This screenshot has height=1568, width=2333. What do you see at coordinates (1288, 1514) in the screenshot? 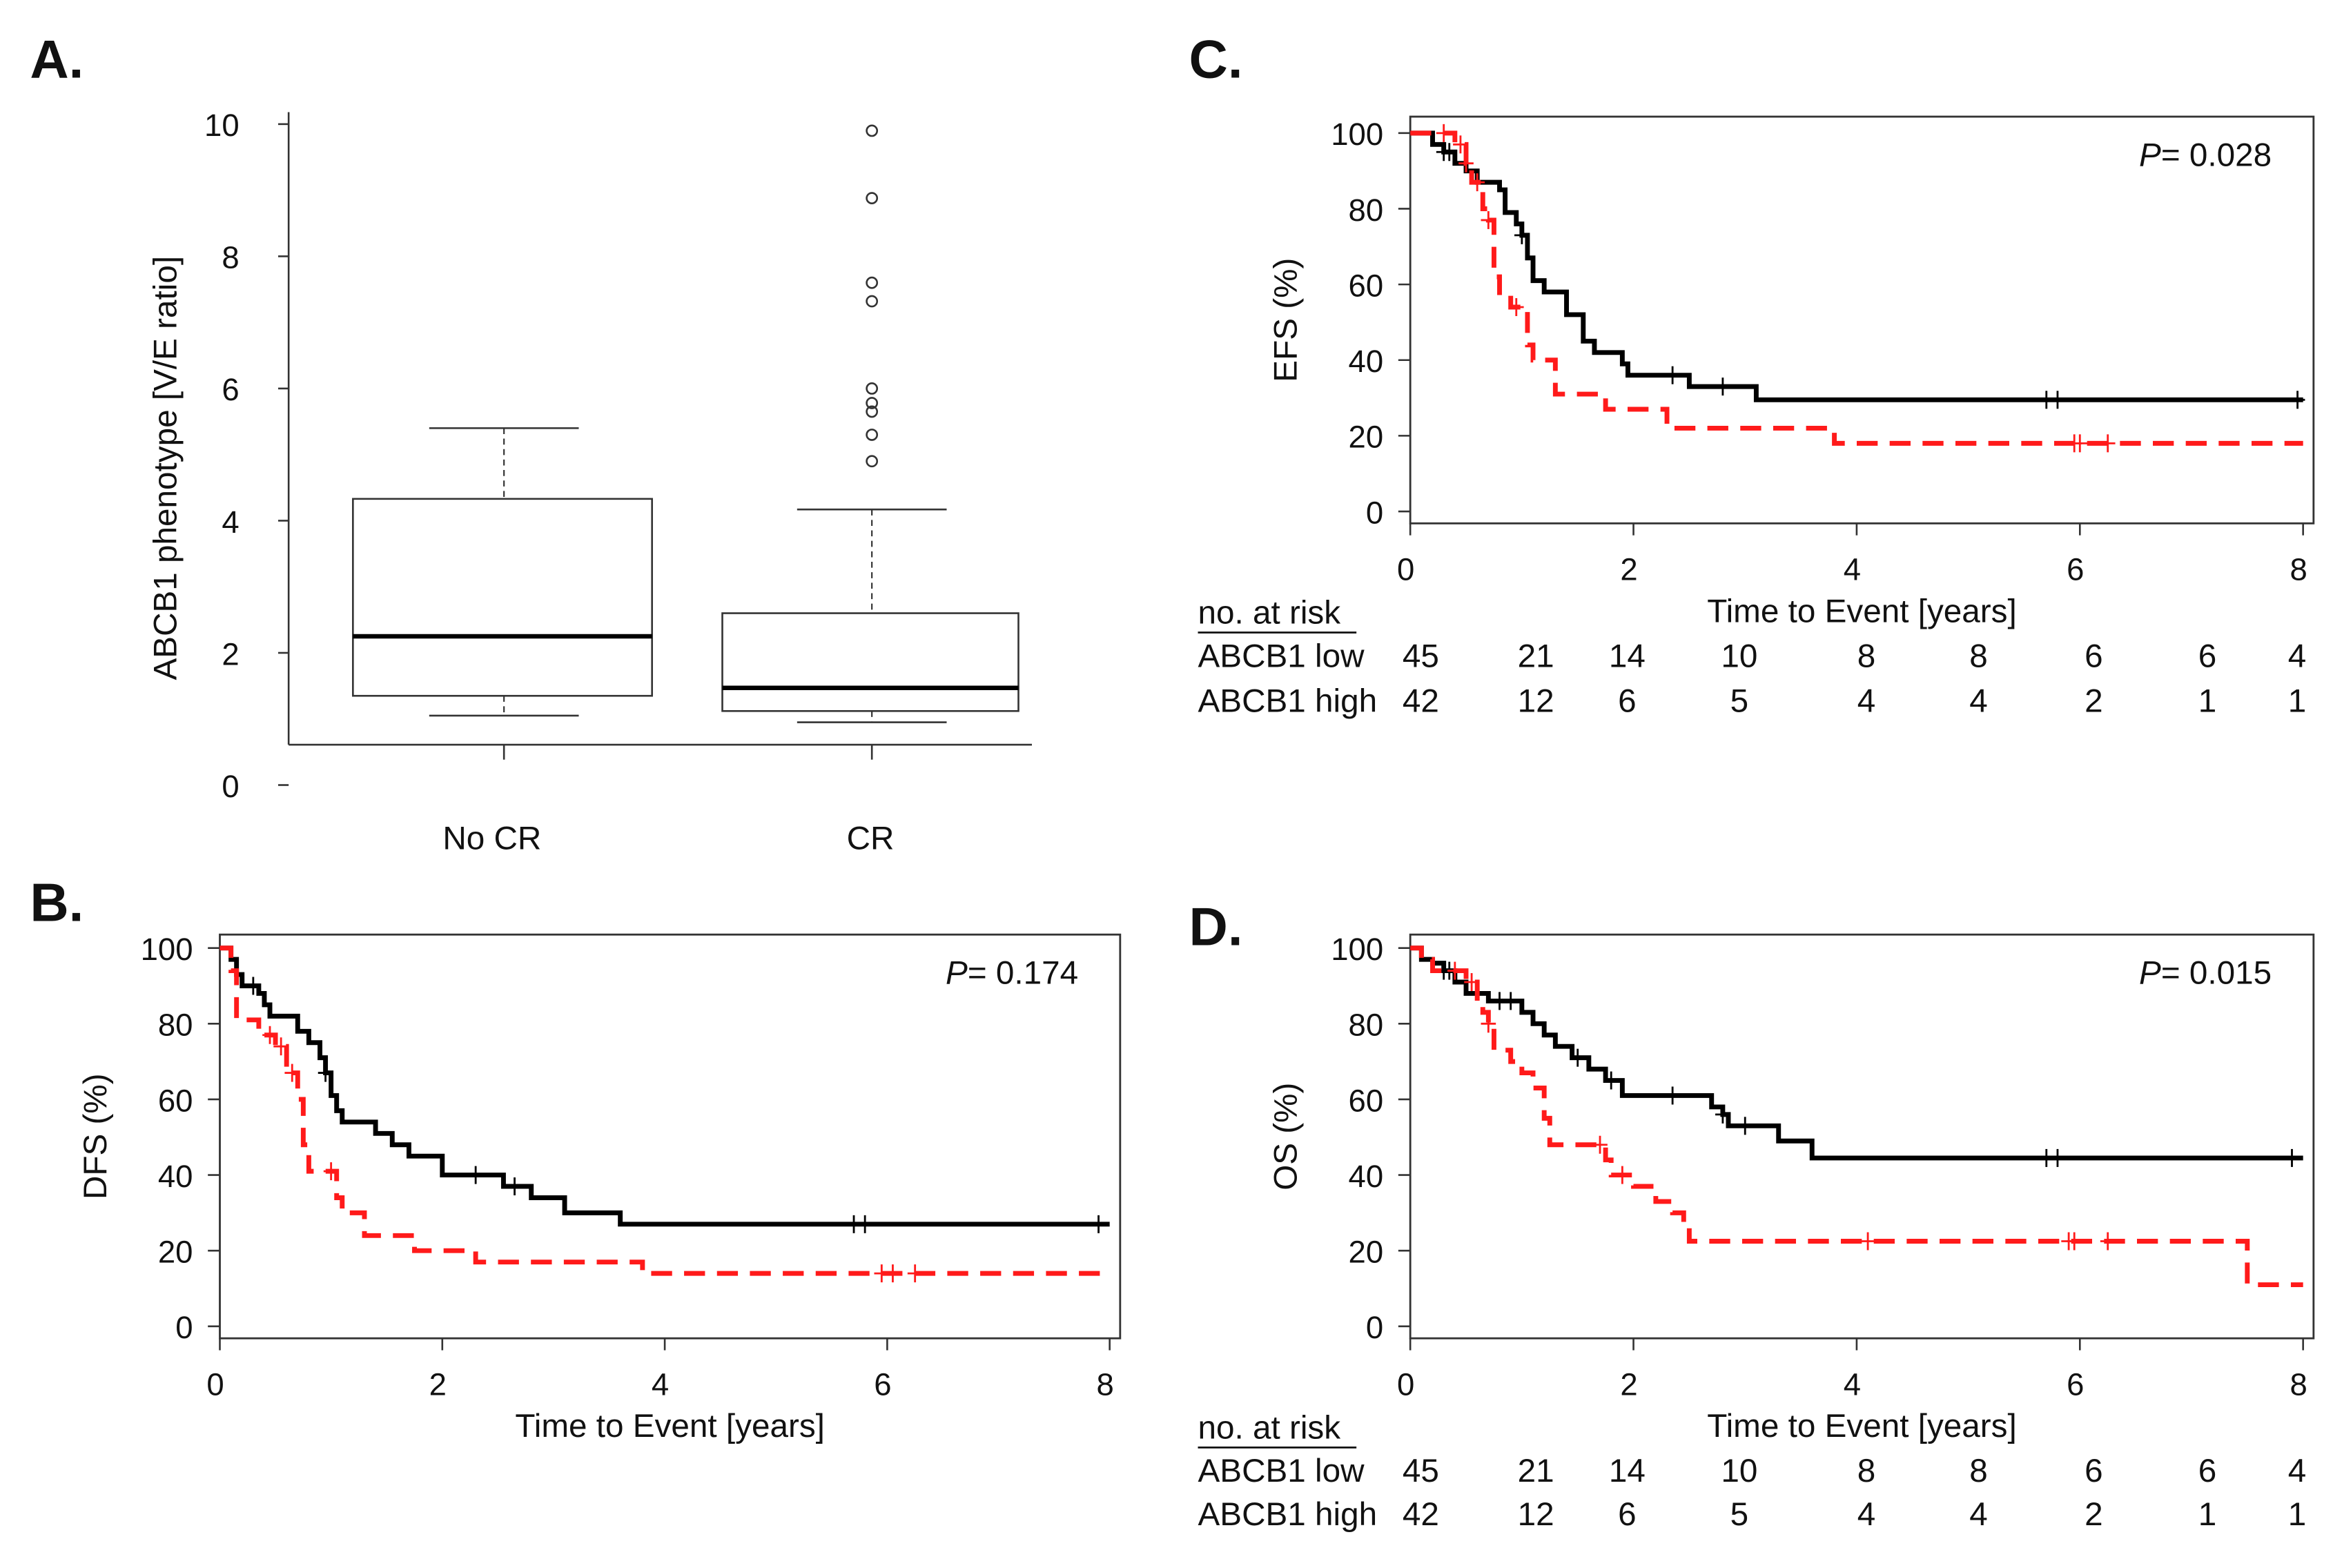
I see `risk-row-label: ABCB1 high` at bounding box center [1288, 1514].